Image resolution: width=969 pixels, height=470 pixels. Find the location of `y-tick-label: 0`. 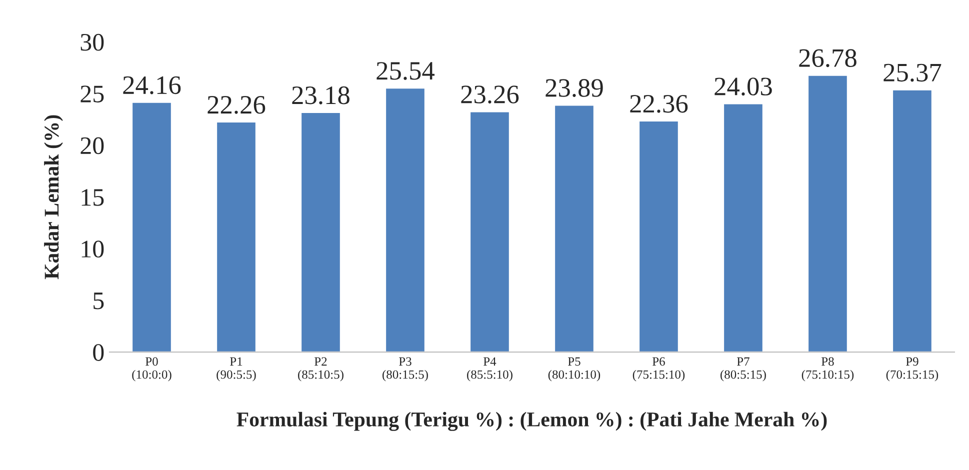

y-tick-label: 0 is located at coordinates (98, 352).